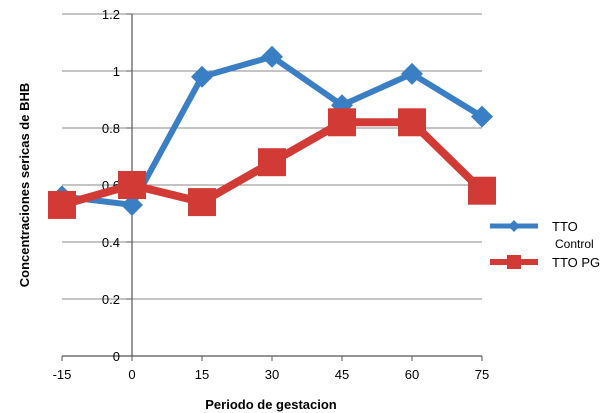 The image size is (616, 413). Describe the element at coordinates (576, 262) in the screenshot. I see `legend-label-tto-pg: TTO PG` at that location.